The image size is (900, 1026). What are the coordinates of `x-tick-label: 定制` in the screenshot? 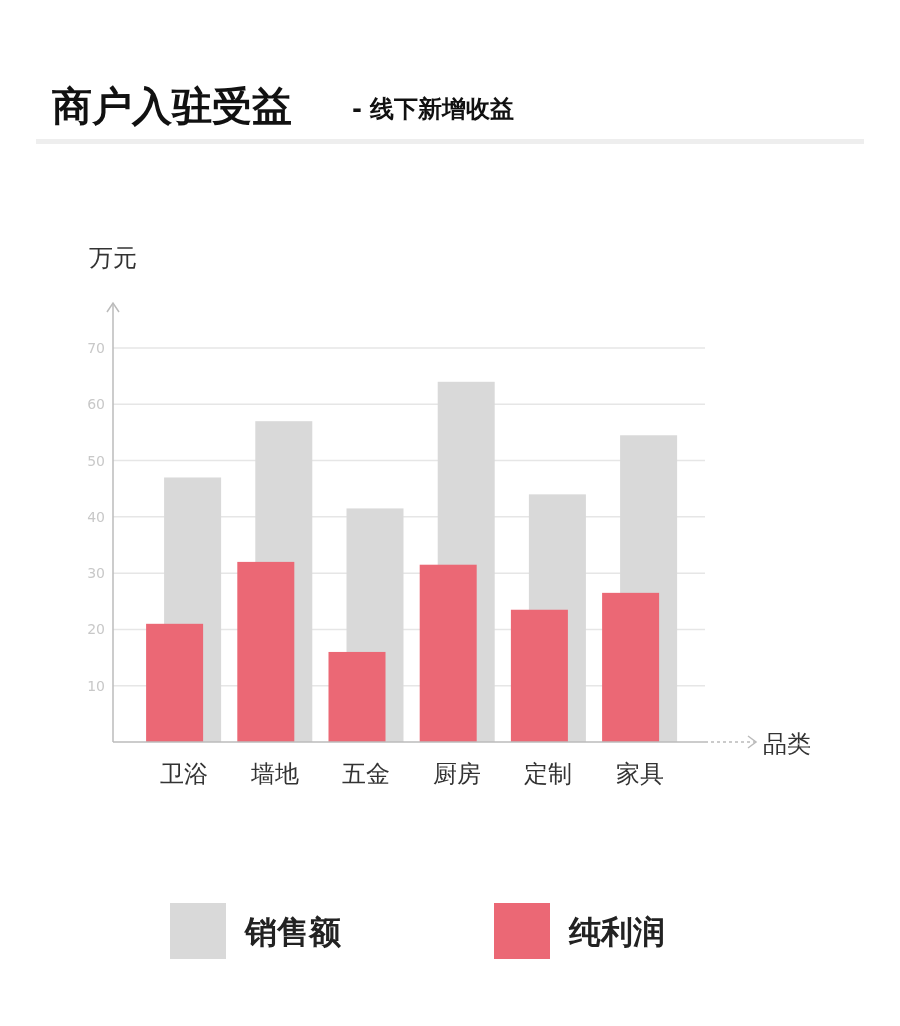 It's located at (548, 774).